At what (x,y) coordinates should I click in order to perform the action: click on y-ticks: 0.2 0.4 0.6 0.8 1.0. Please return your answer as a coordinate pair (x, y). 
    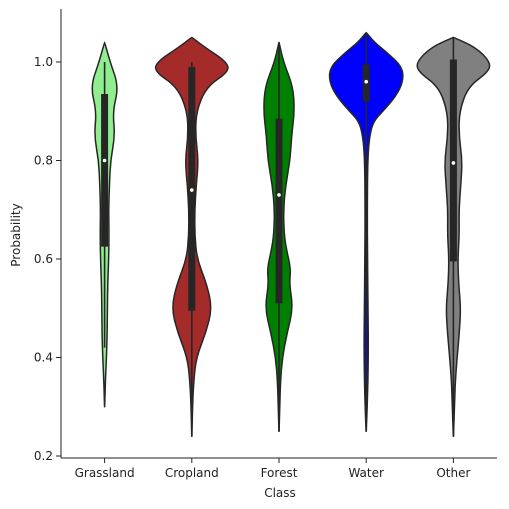
    Looking at the image, I should click on (47, 259).